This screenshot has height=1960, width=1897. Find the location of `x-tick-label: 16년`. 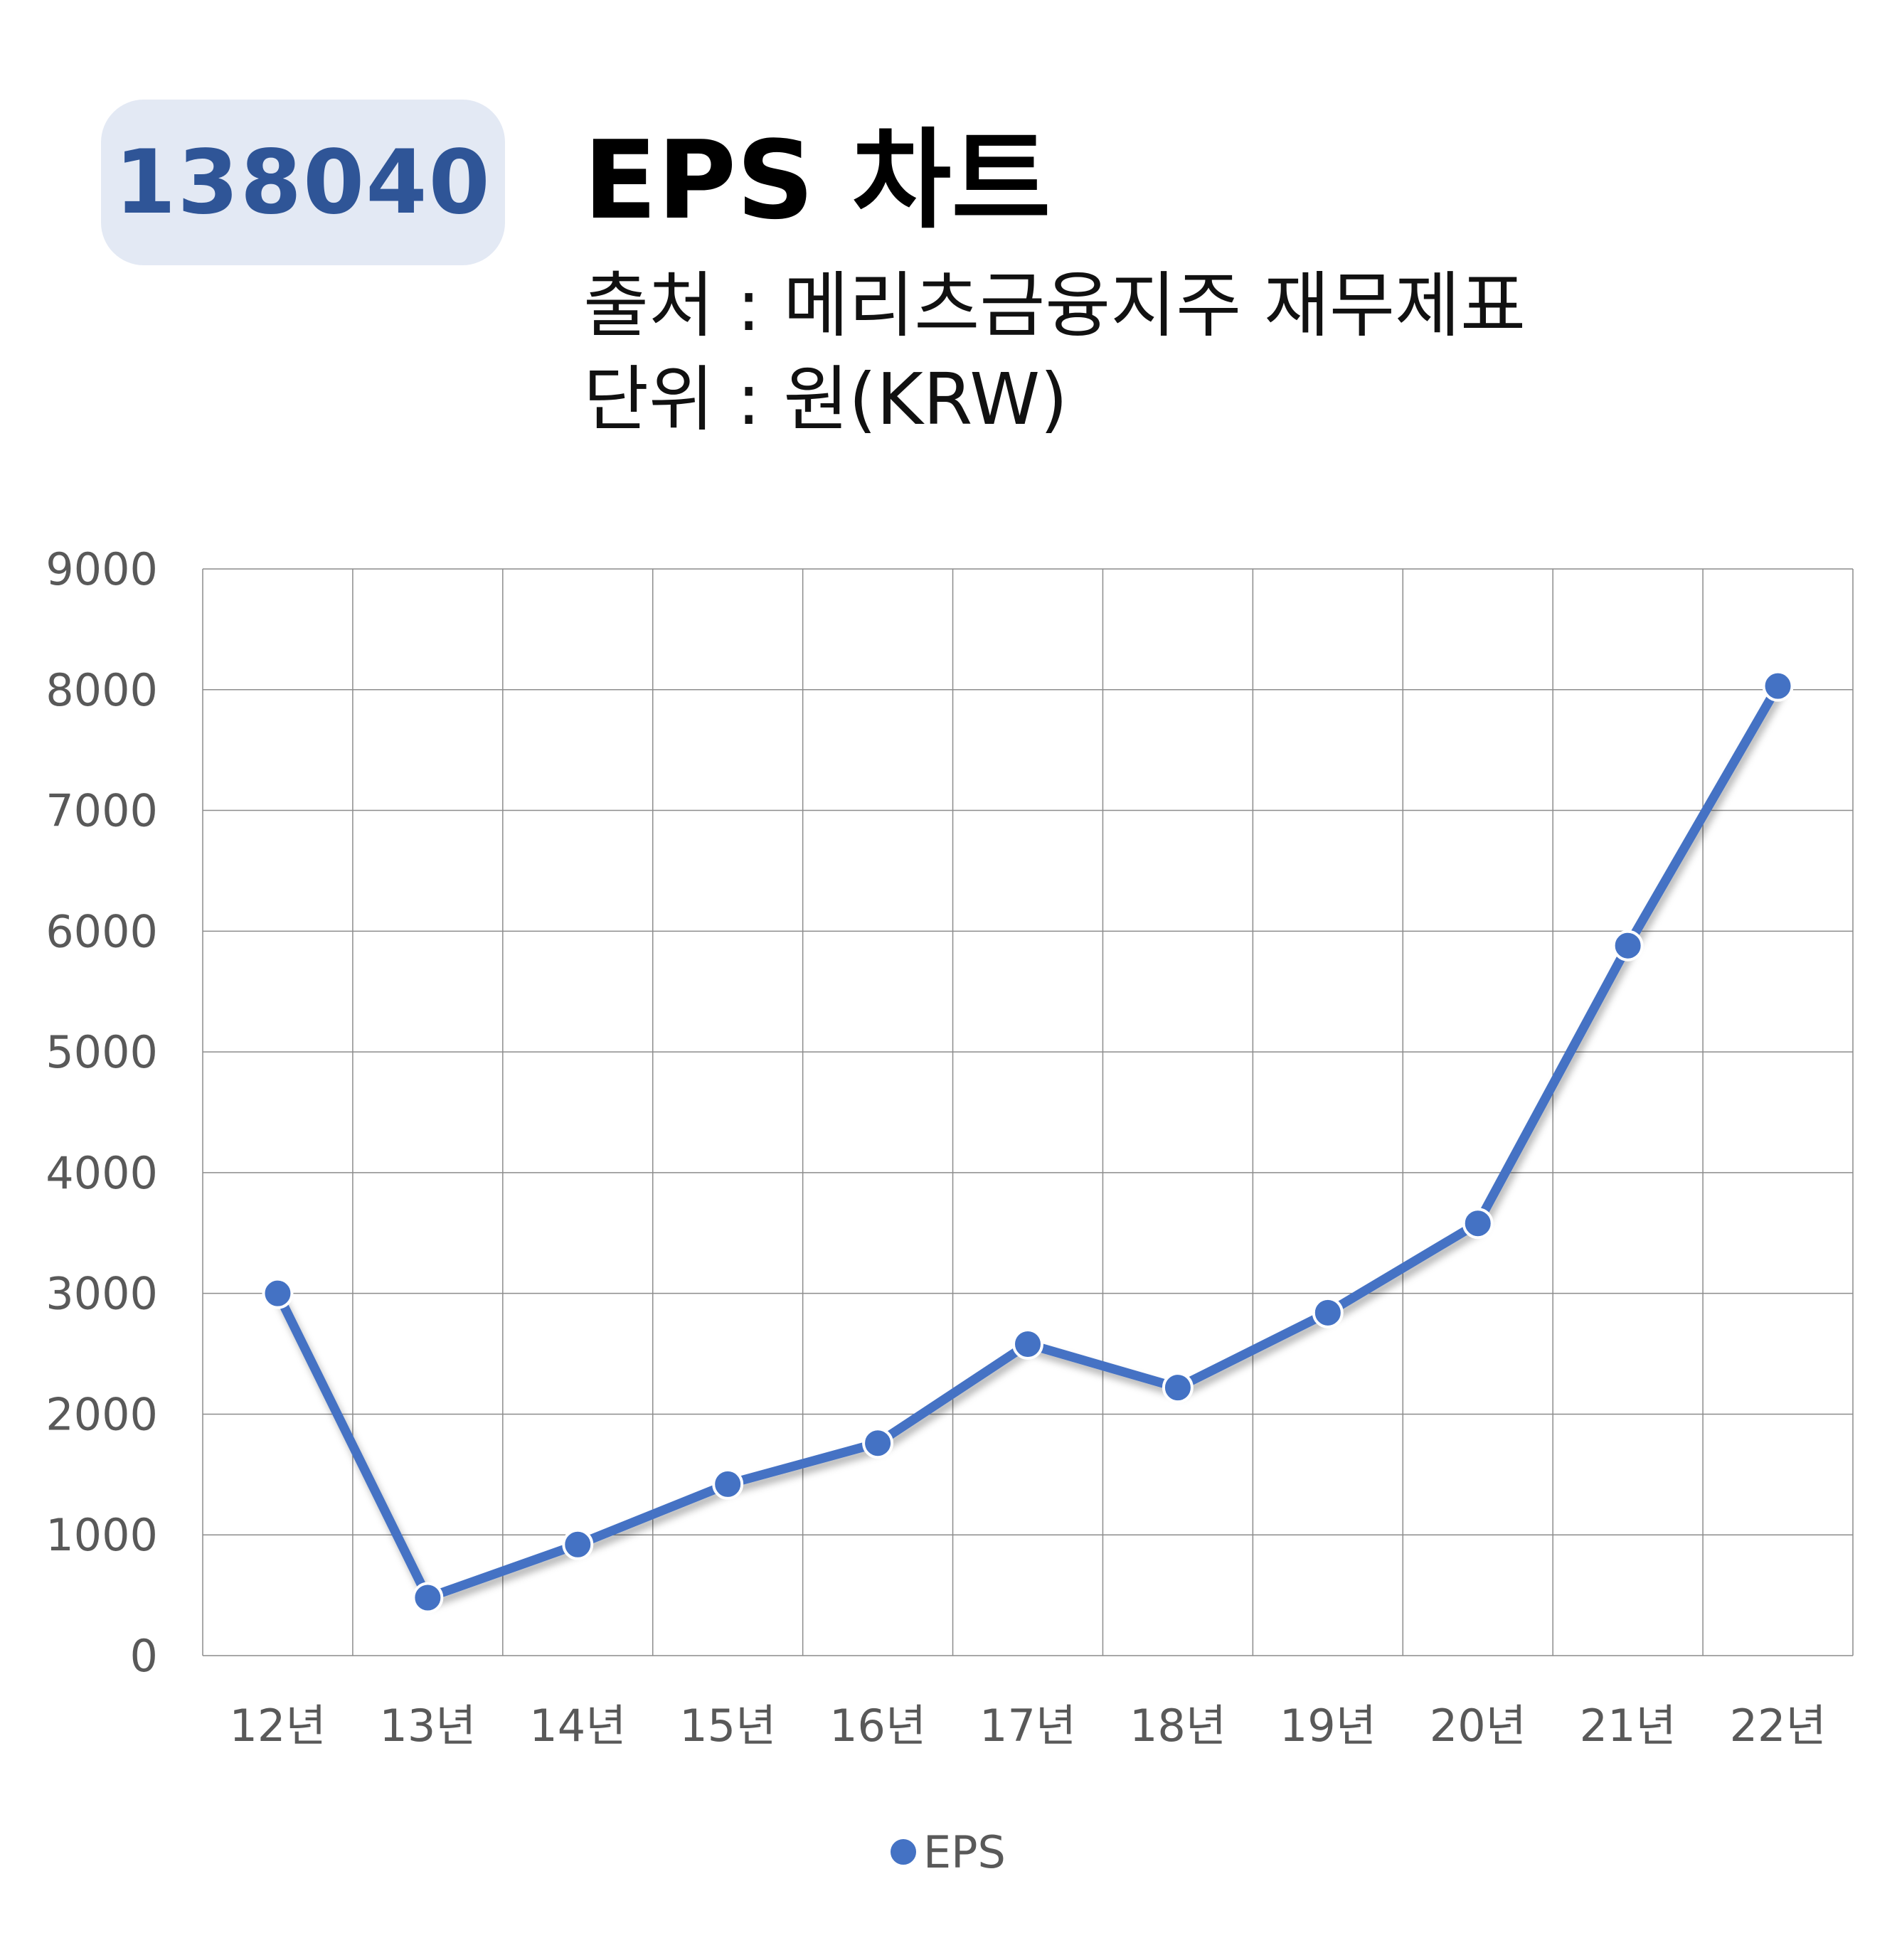

x-tick-label: 16년 is located at coordinates (877, 1726).